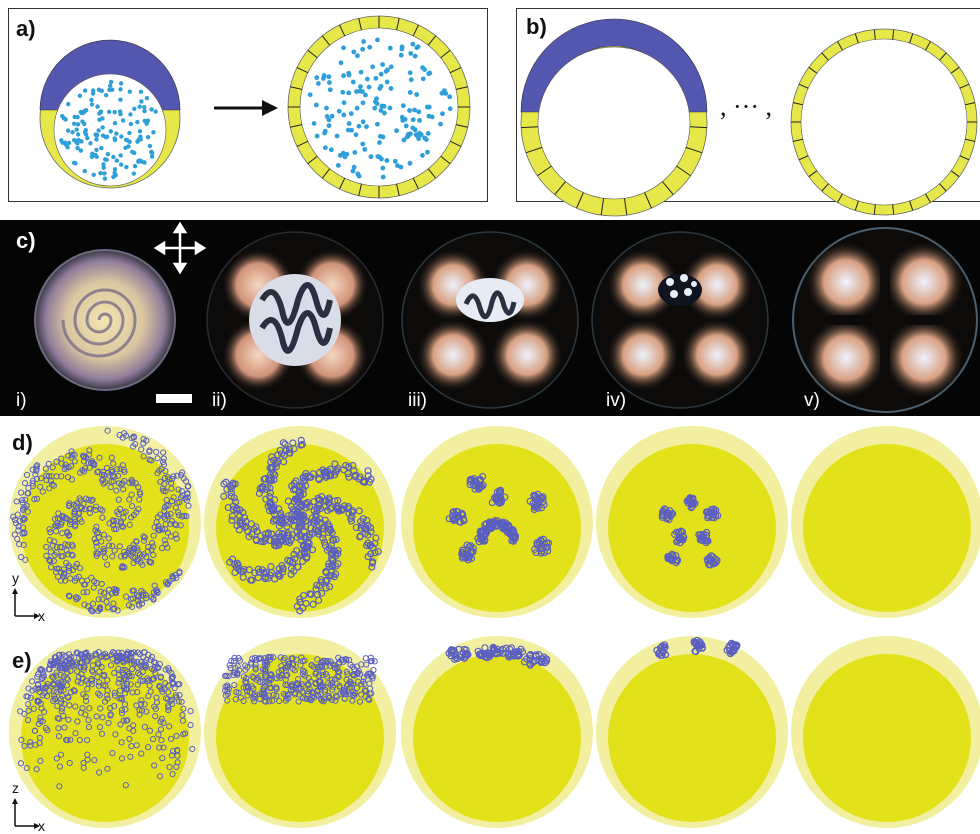 The image size is (980, 834). What do you see at coordinates (379, 107) in the screenshot?
I see `panel-a-final-droplet` at bounding box center [379, 107].